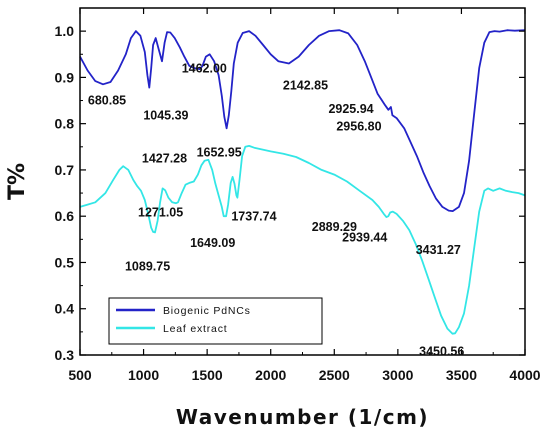 This screenshot has width=550, height=435. What do you see at coordinates (207, 375) in the screenshot?
I see `x-tick-label: 1500` at bounding box center [207, 375].